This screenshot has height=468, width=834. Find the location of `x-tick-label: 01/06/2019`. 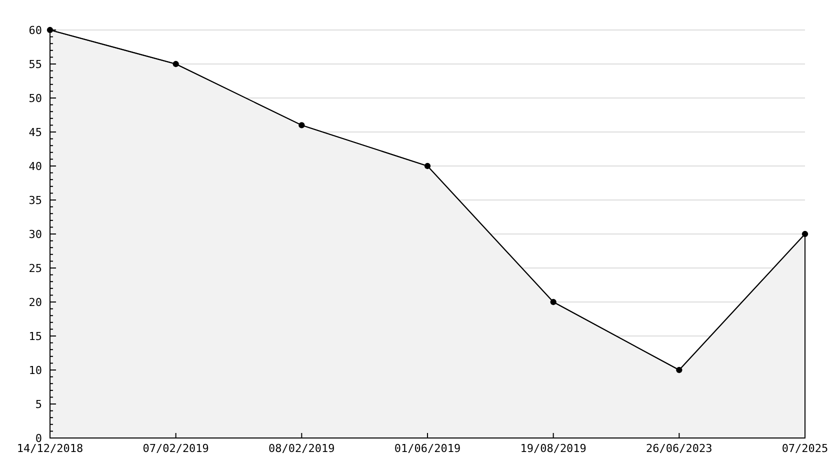

x-tick-label: 01/06/2019 is located at coordinates (427, 448).